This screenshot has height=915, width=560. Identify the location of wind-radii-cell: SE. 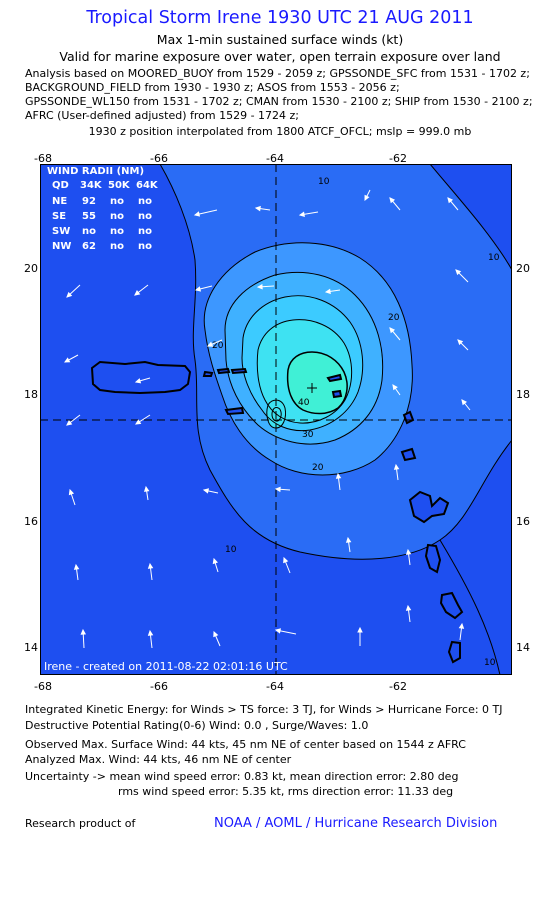
(59, 216).